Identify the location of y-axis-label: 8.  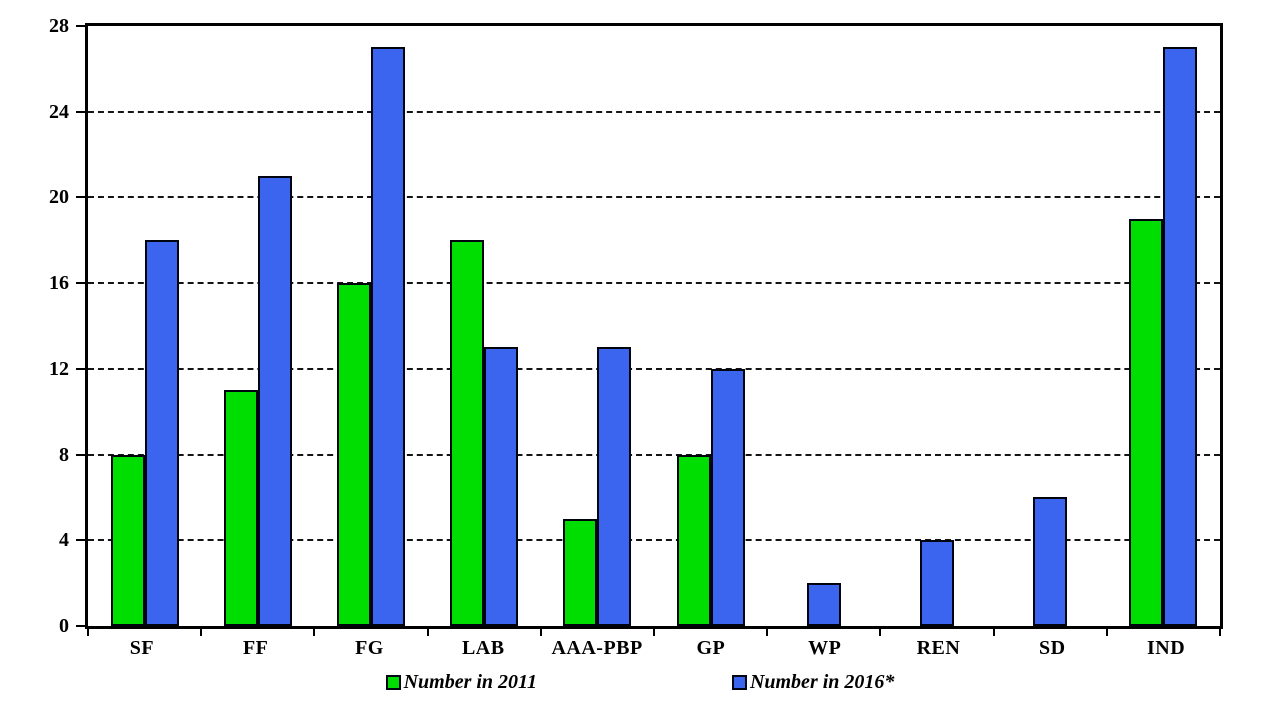
(64, 454).